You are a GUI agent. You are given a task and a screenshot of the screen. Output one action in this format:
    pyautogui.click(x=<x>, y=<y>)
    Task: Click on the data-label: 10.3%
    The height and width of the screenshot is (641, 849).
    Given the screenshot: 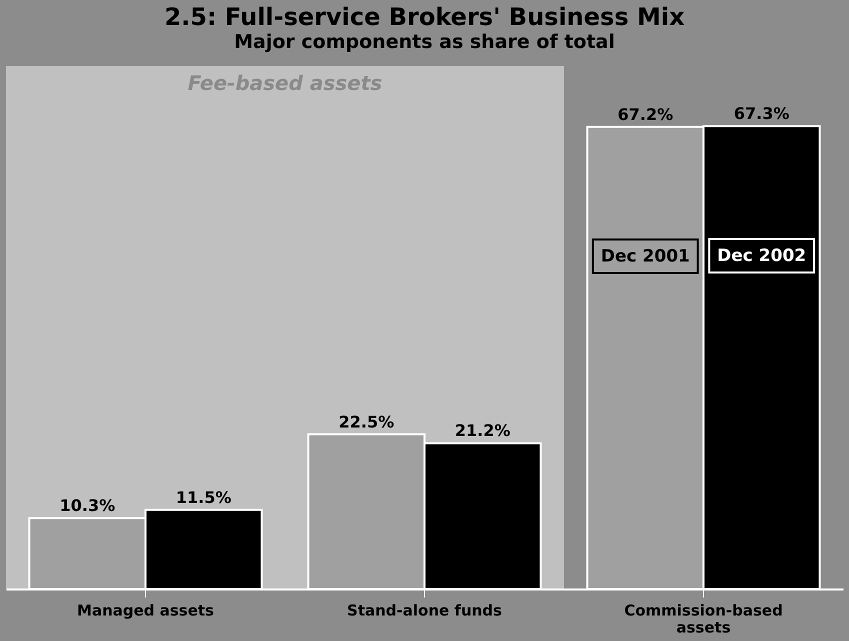 What is the action you would take?
    pyautogui.click(x=88, y=506)
    